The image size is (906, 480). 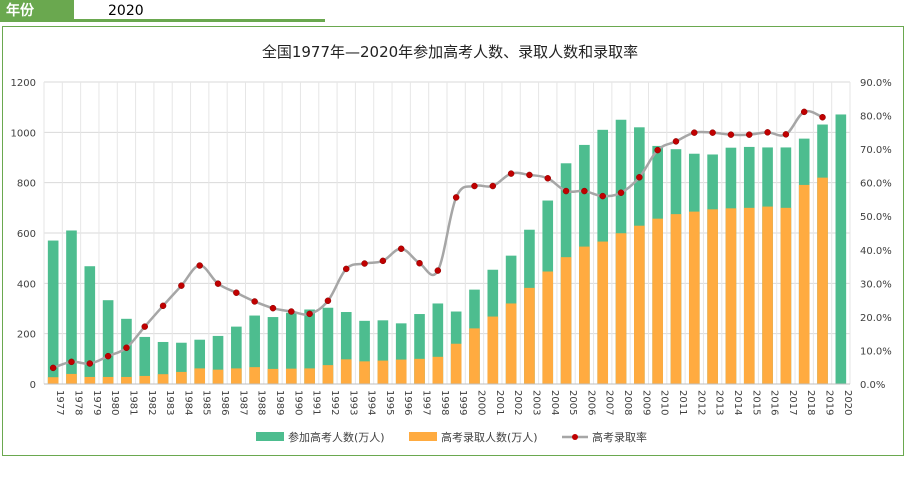 I want to click on x-tick-label: 2012, so click(x=700, y=402).